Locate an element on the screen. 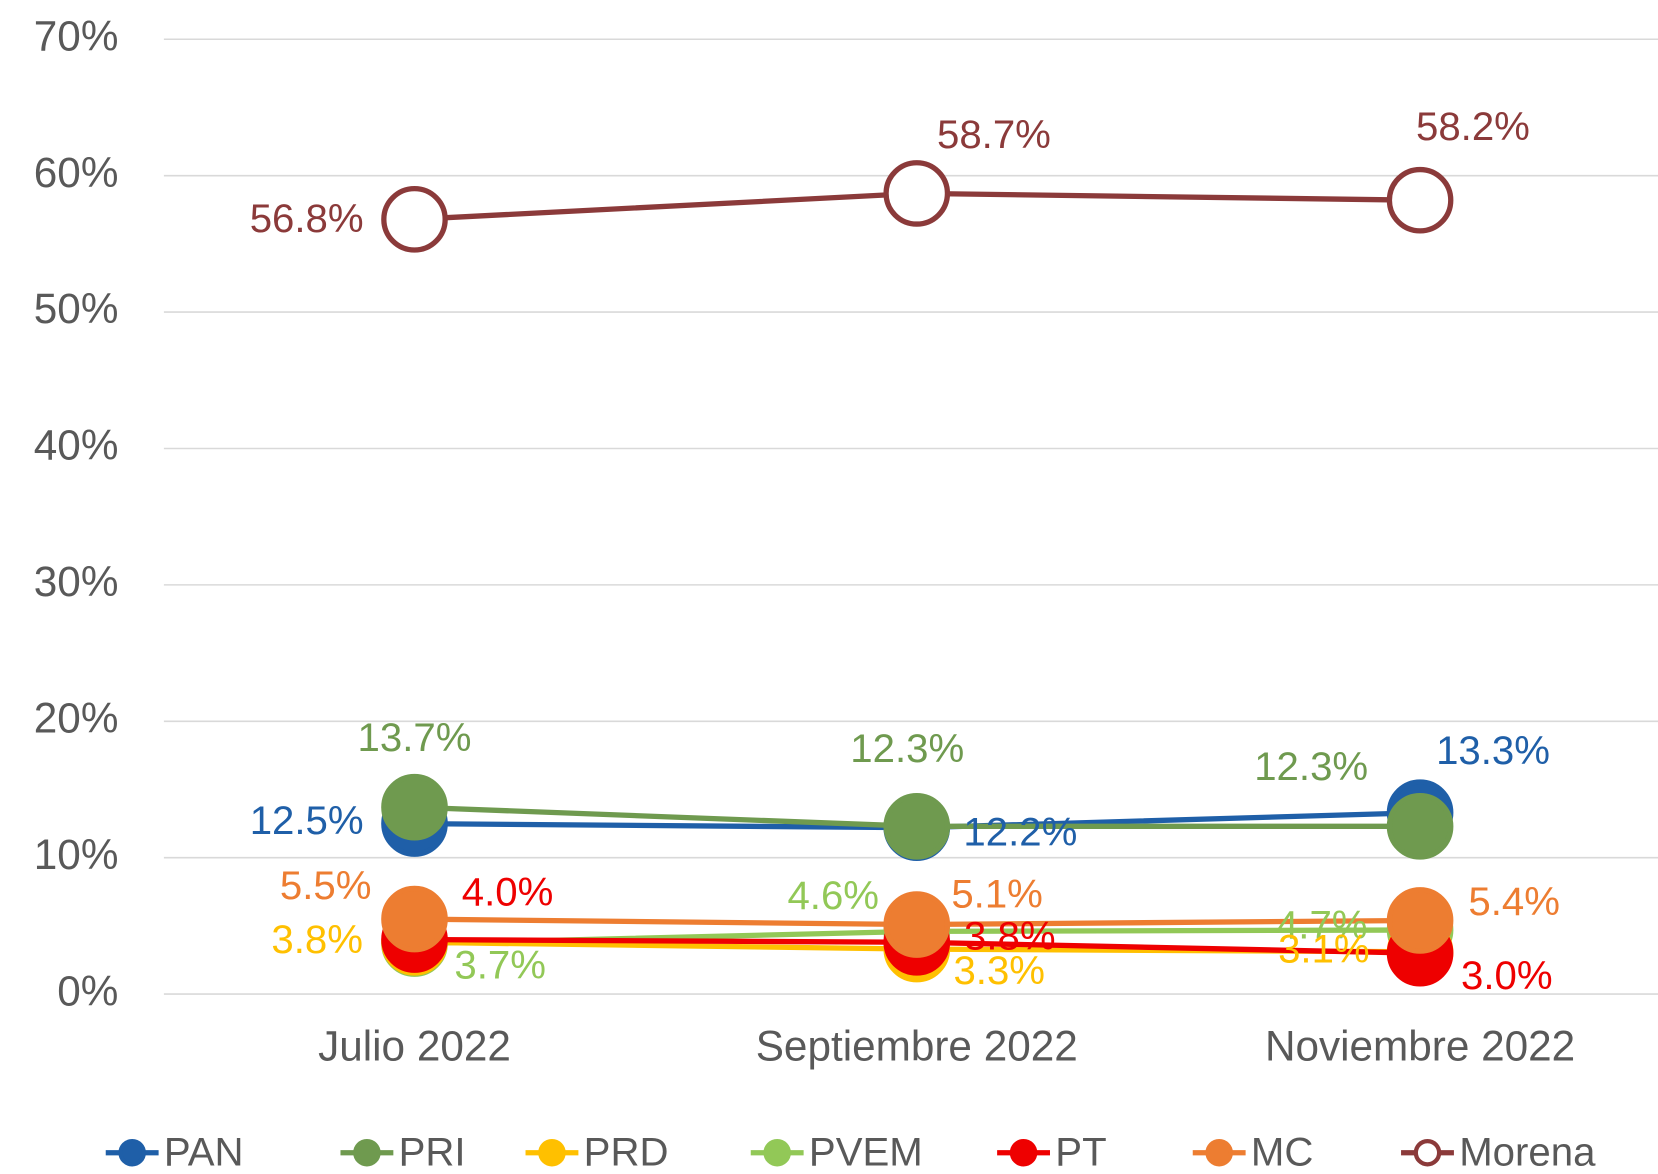  y-tick-label: 40% is located at coordinates (76, 445).